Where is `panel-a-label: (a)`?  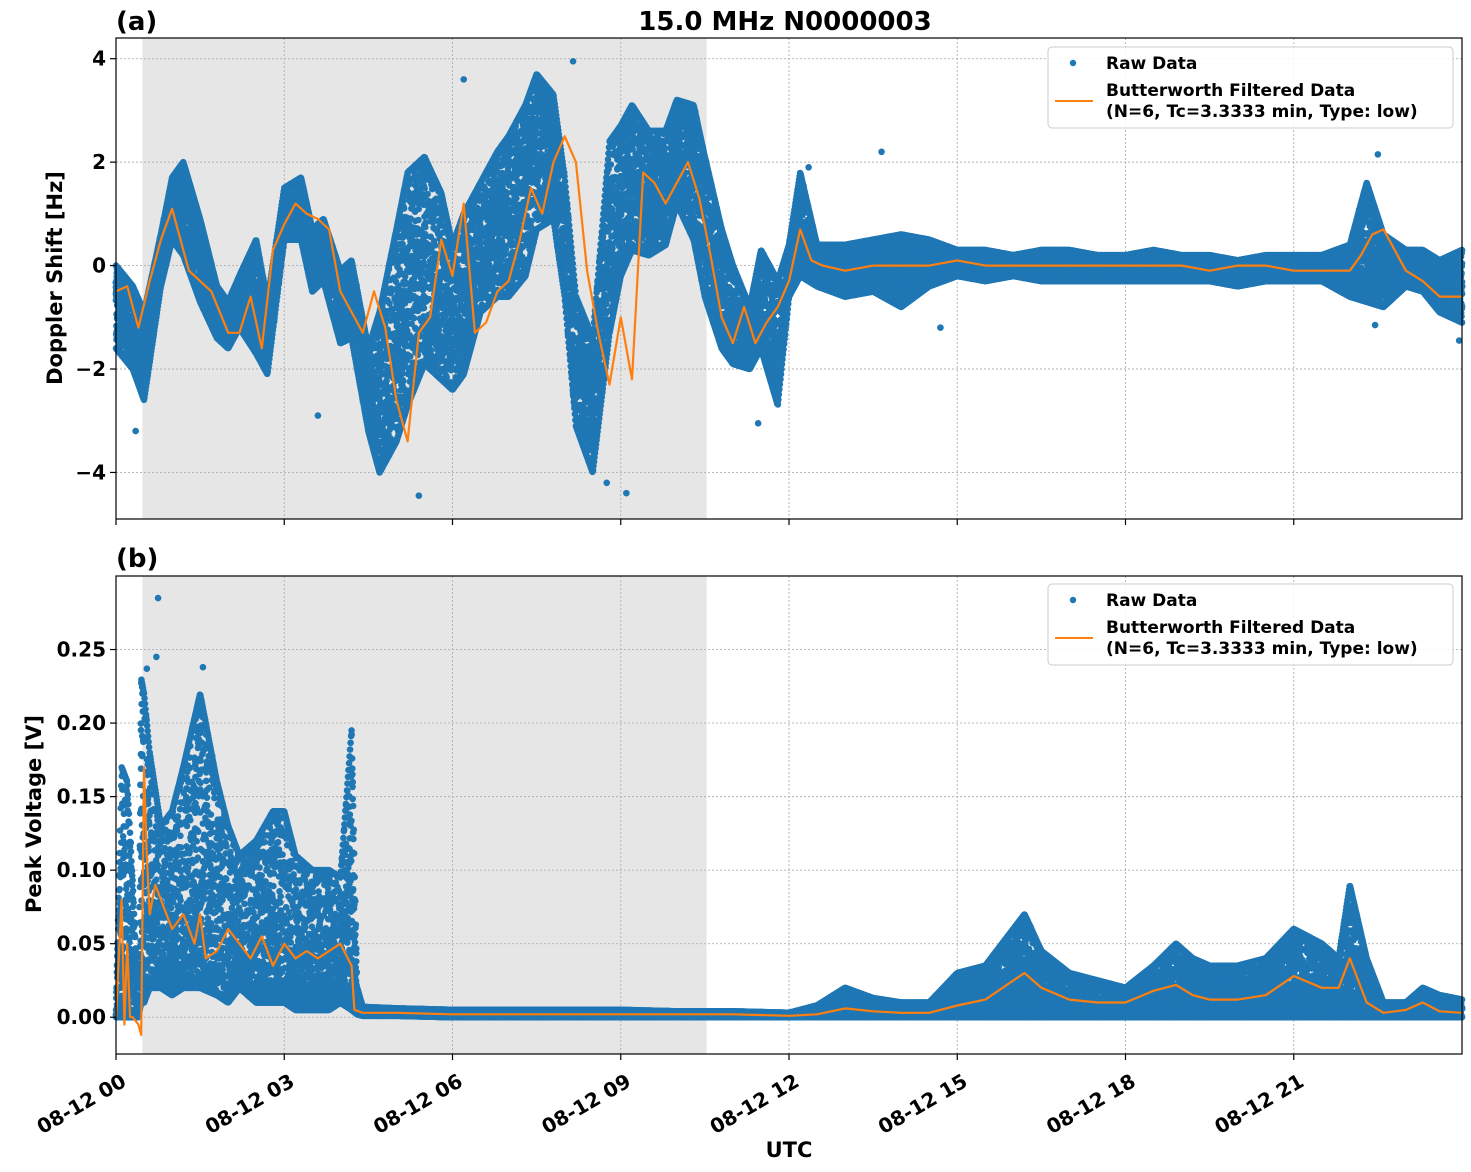 panel-a-label: (a) is located at coordinates (136, 22).